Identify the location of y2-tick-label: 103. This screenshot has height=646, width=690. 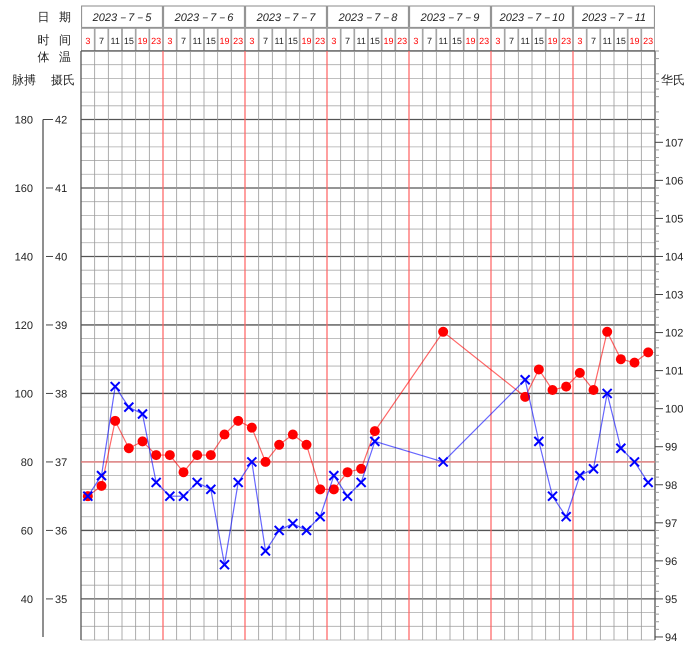
(674, 296).